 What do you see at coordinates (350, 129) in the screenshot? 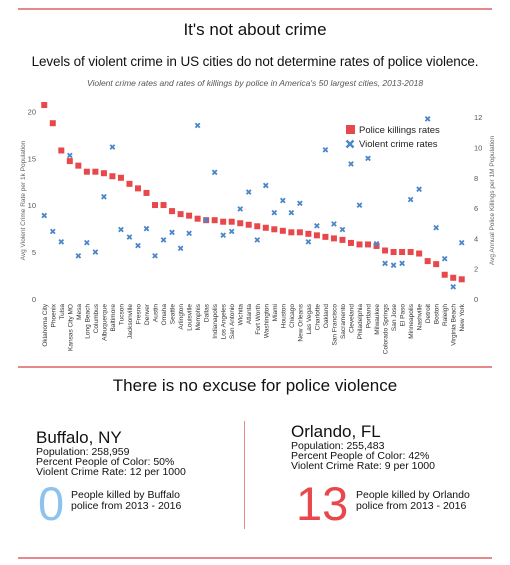
I see `legend-marker-police-killings` at bounding box center [350, 129].